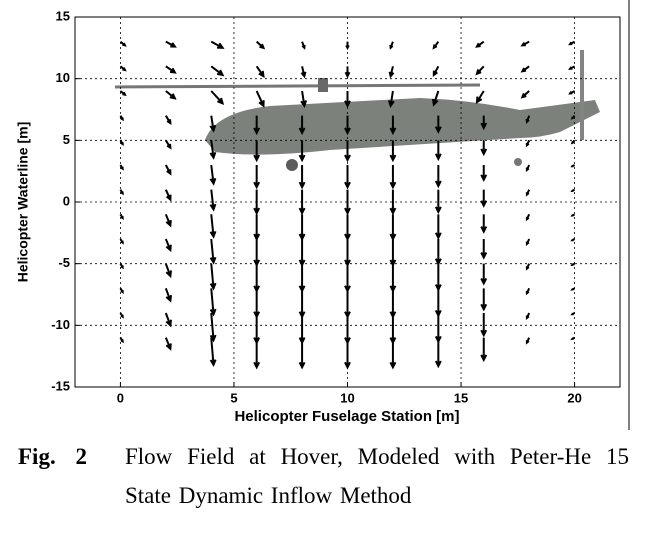 The height and width of the screenshot is (548, 648). Describe the element at coordinates (66, 139) in the screenshot. I see `y-tick-label: 5` at that location.